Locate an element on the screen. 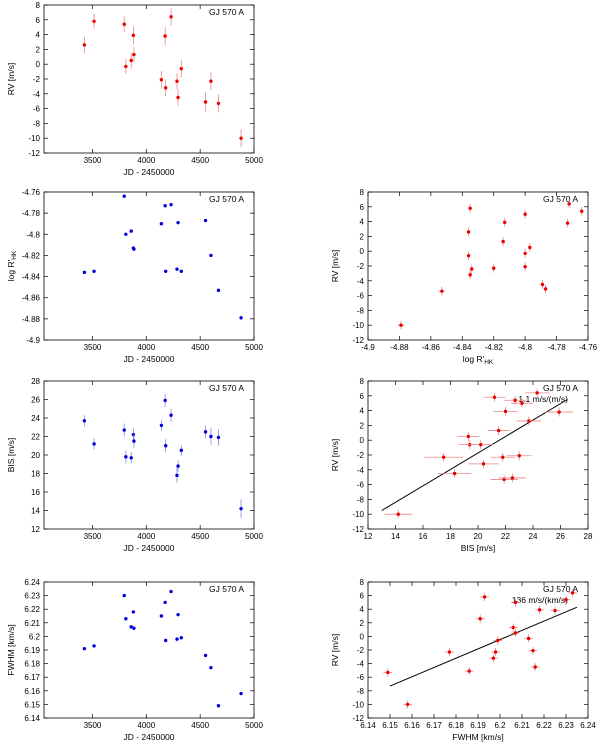  fit-line is located at coordinates (474, 455).